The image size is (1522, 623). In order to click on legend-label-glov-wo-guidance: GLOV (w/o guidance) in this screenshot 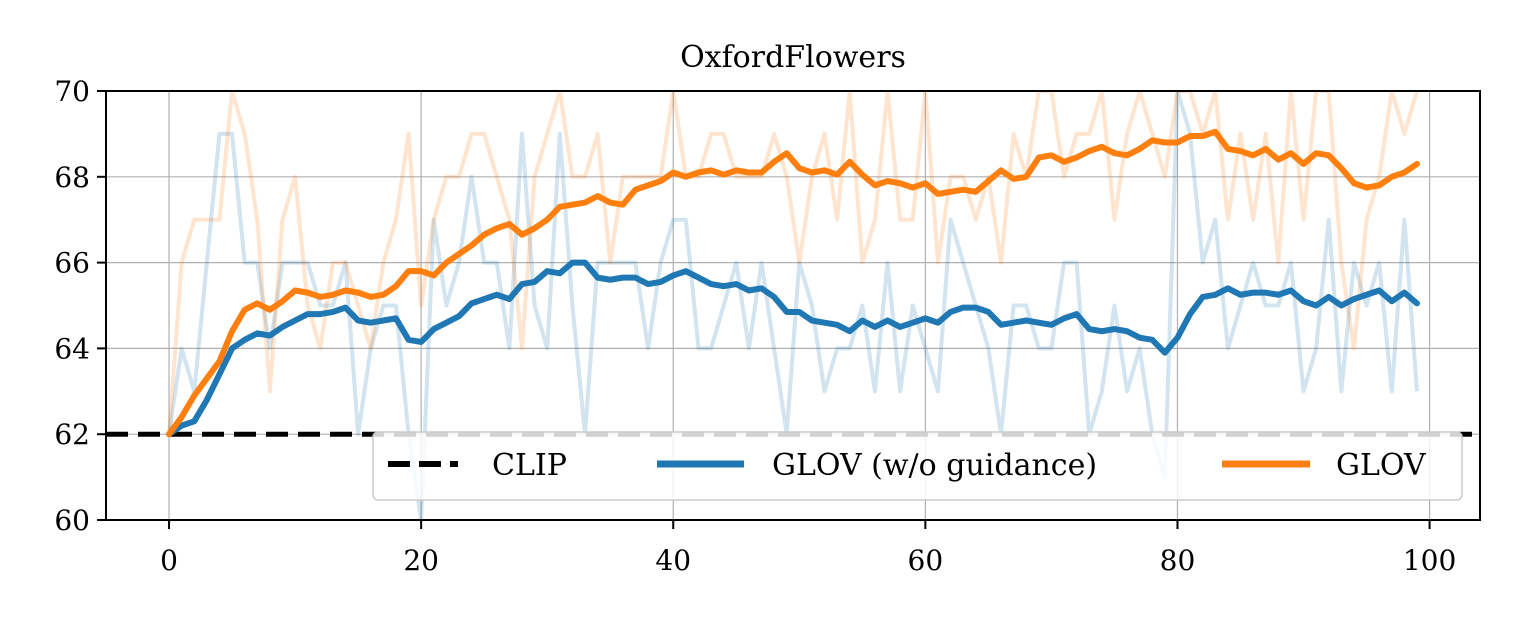, I will do `click(934, 465)`.